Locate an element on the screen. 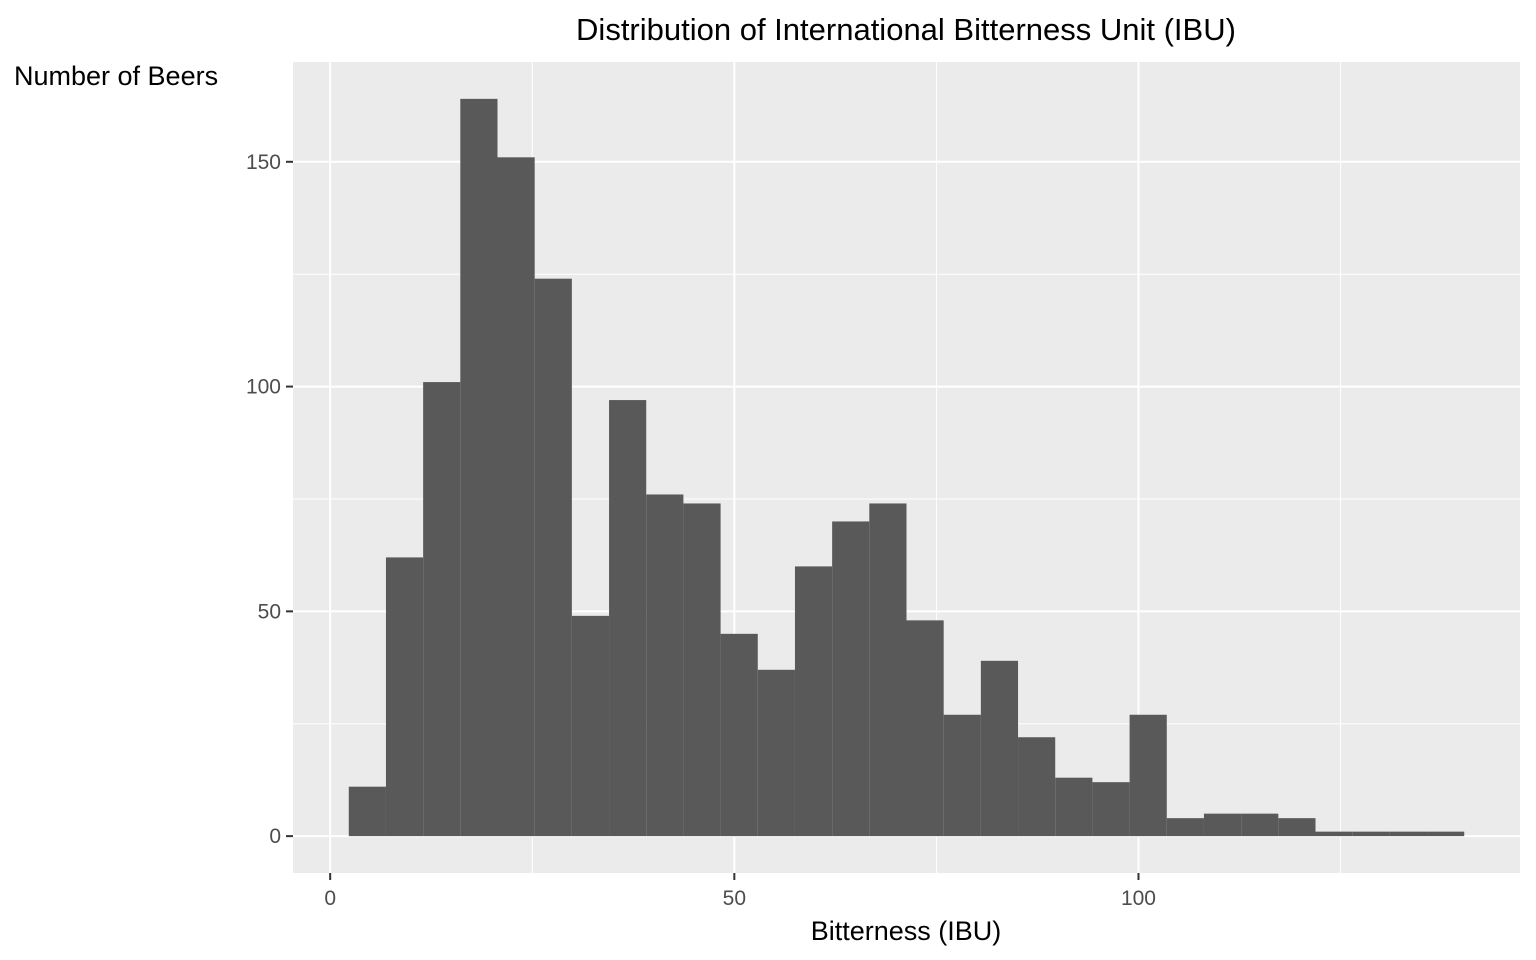 The height and width of the screenshot is (960, 1536). y-tick-label: 150 is located at coordinates (263, 162).